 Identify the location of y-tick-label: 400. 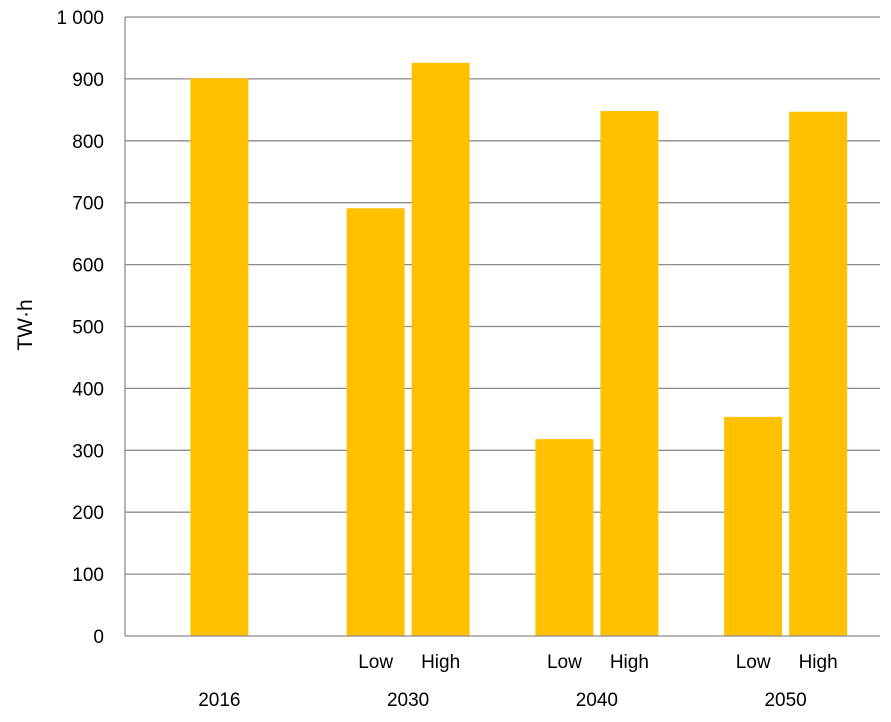
(88, 389).